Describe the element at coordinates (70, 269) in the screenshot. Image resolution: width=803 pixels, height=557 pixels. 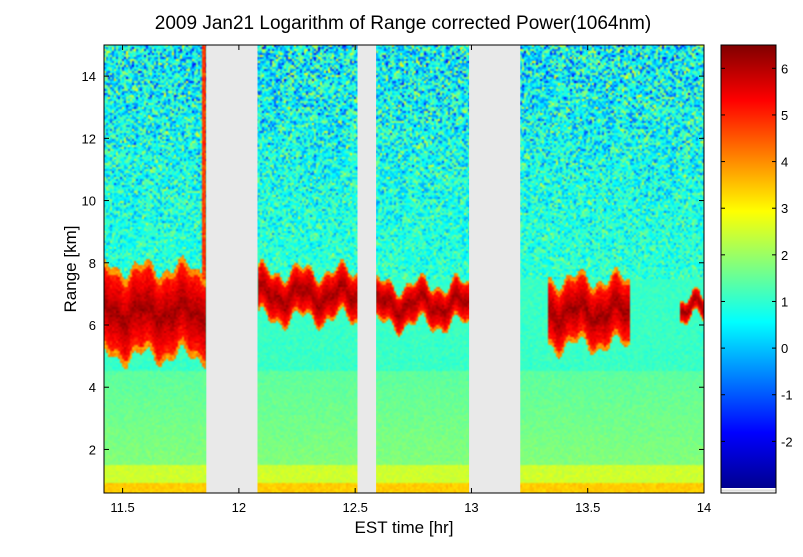
I see `y-axis-label: Range [km]` at that location.